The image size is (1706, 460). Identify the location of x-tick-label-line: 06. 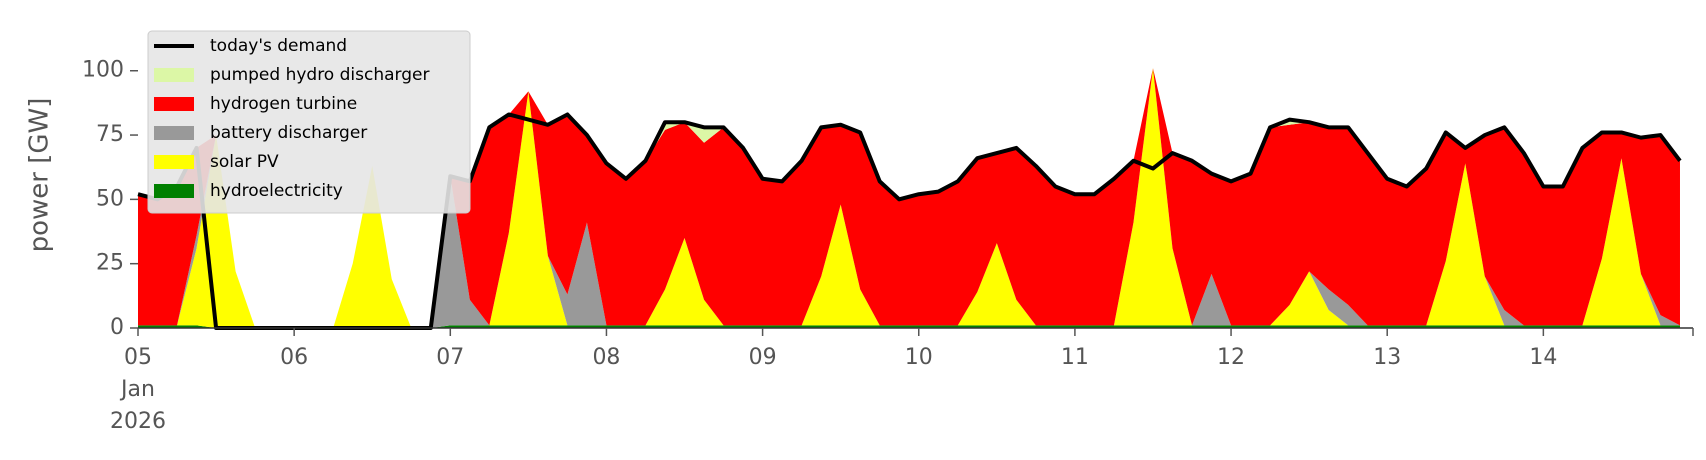
(294, 357).